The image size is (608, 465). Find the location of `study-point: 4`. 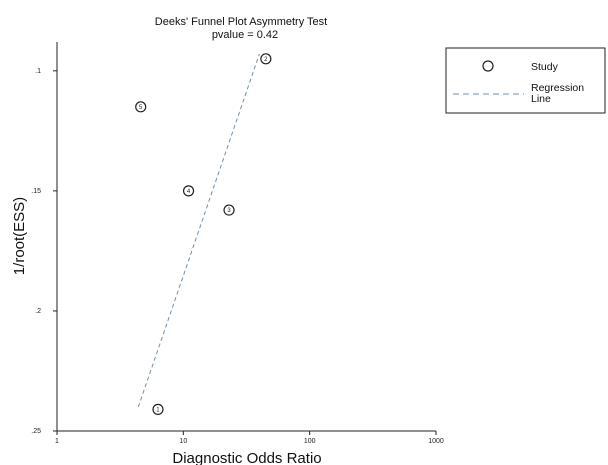

study-point: 4 is located at coordinates (188, 191).